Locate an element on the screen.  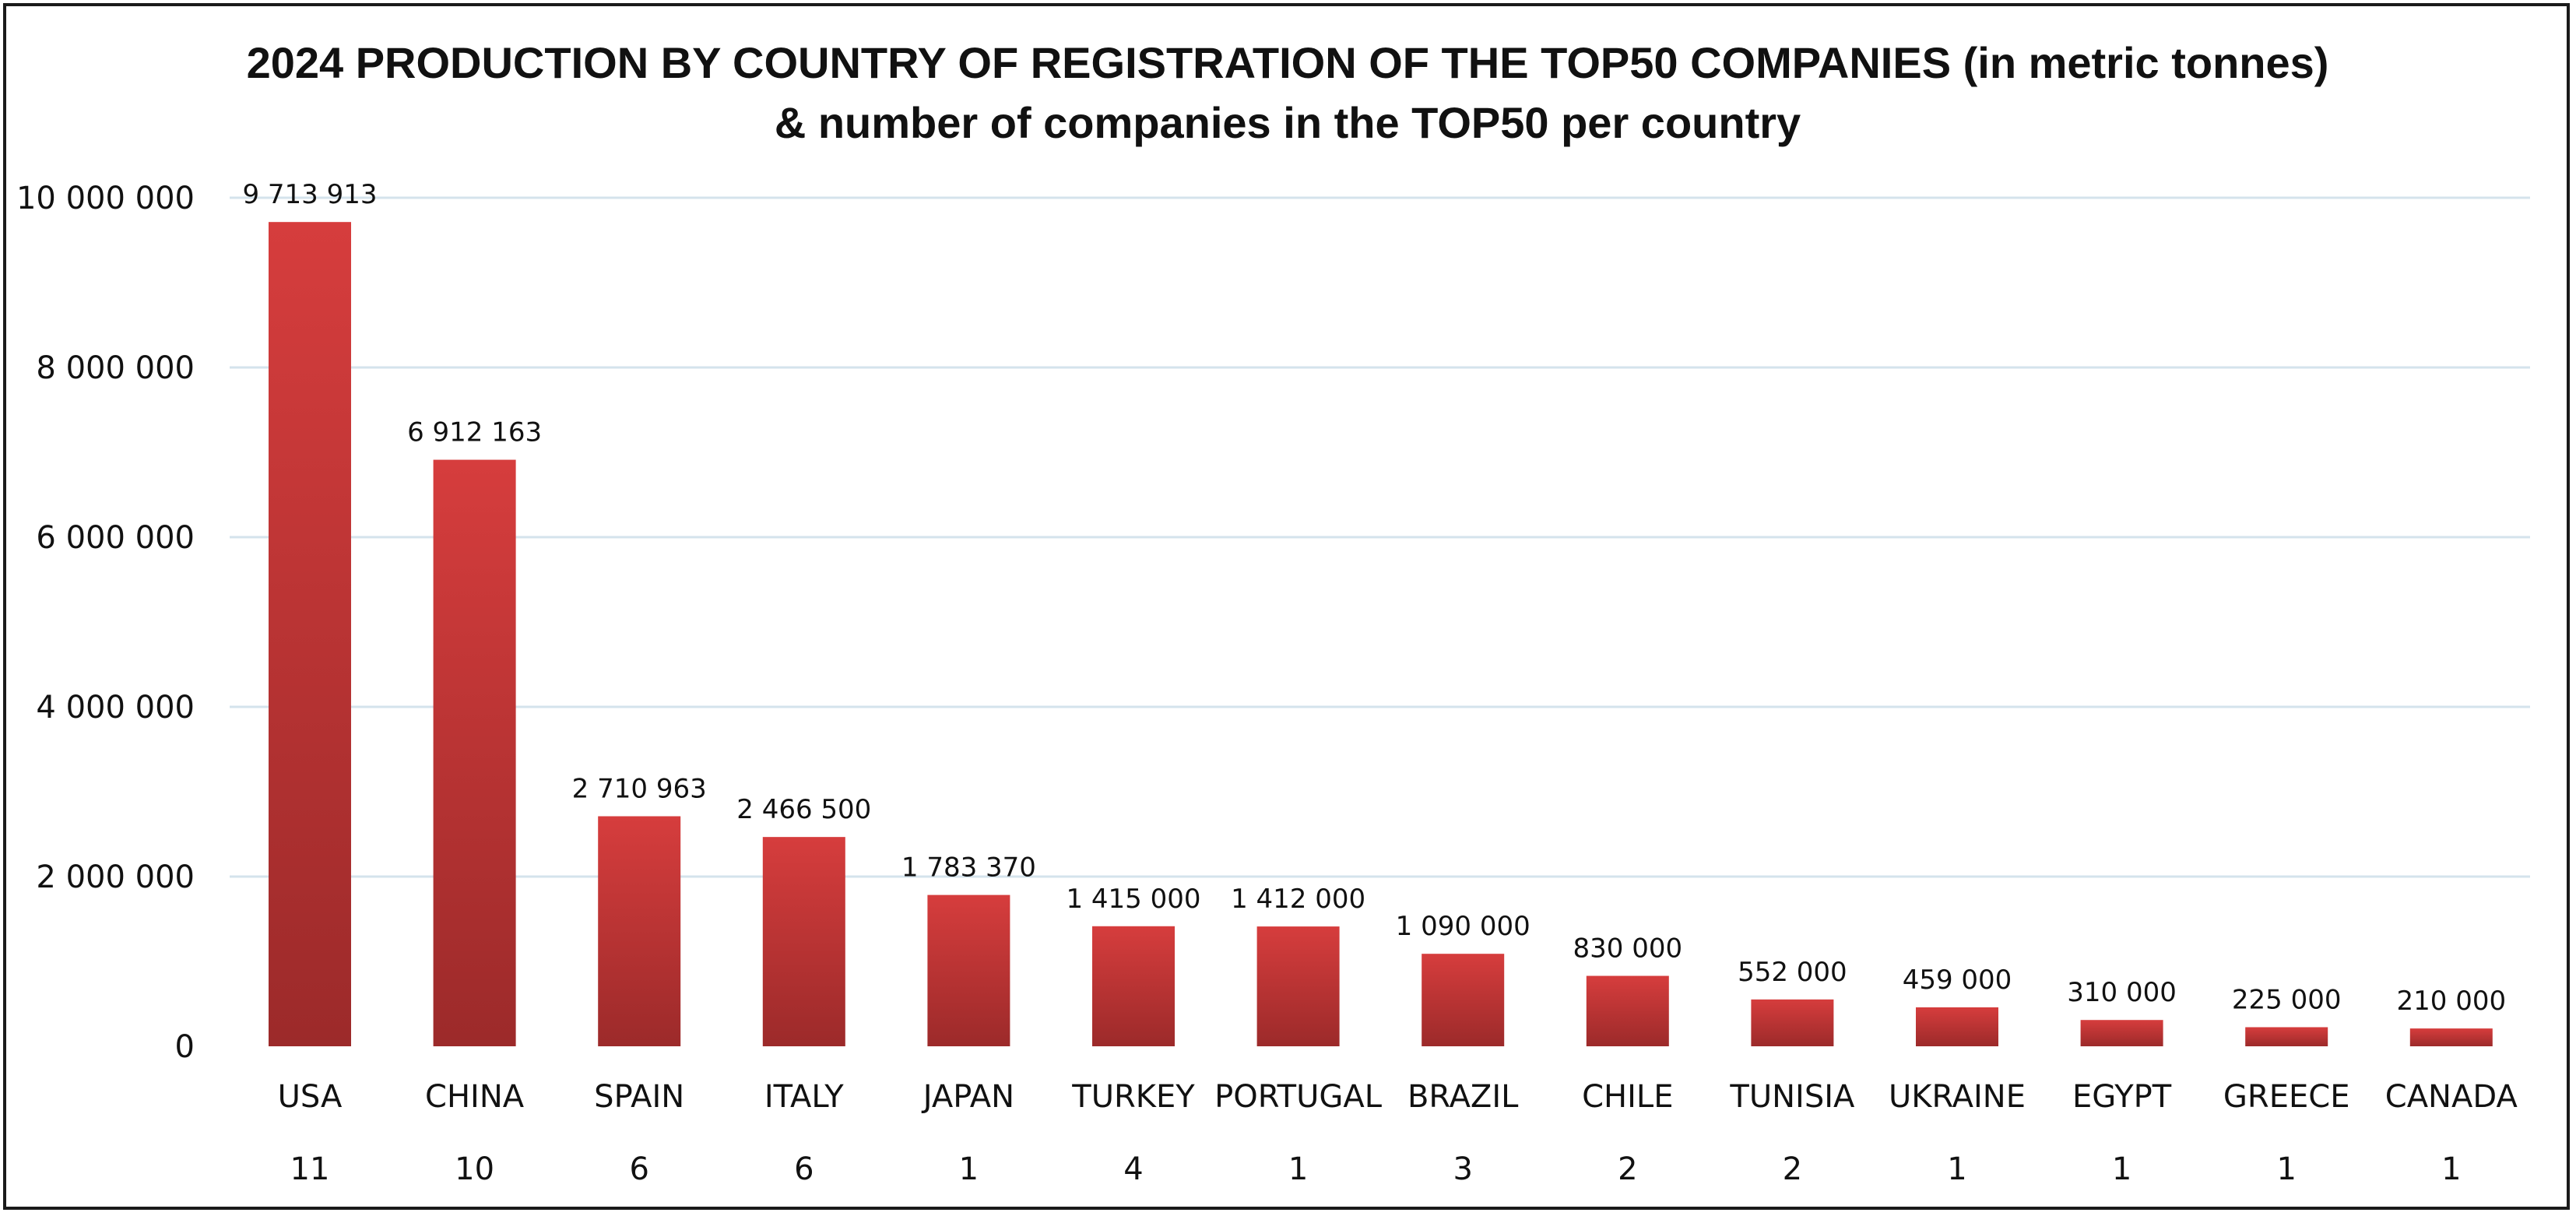
data-label: 225 000 is located at coordinates (2287, 1000).